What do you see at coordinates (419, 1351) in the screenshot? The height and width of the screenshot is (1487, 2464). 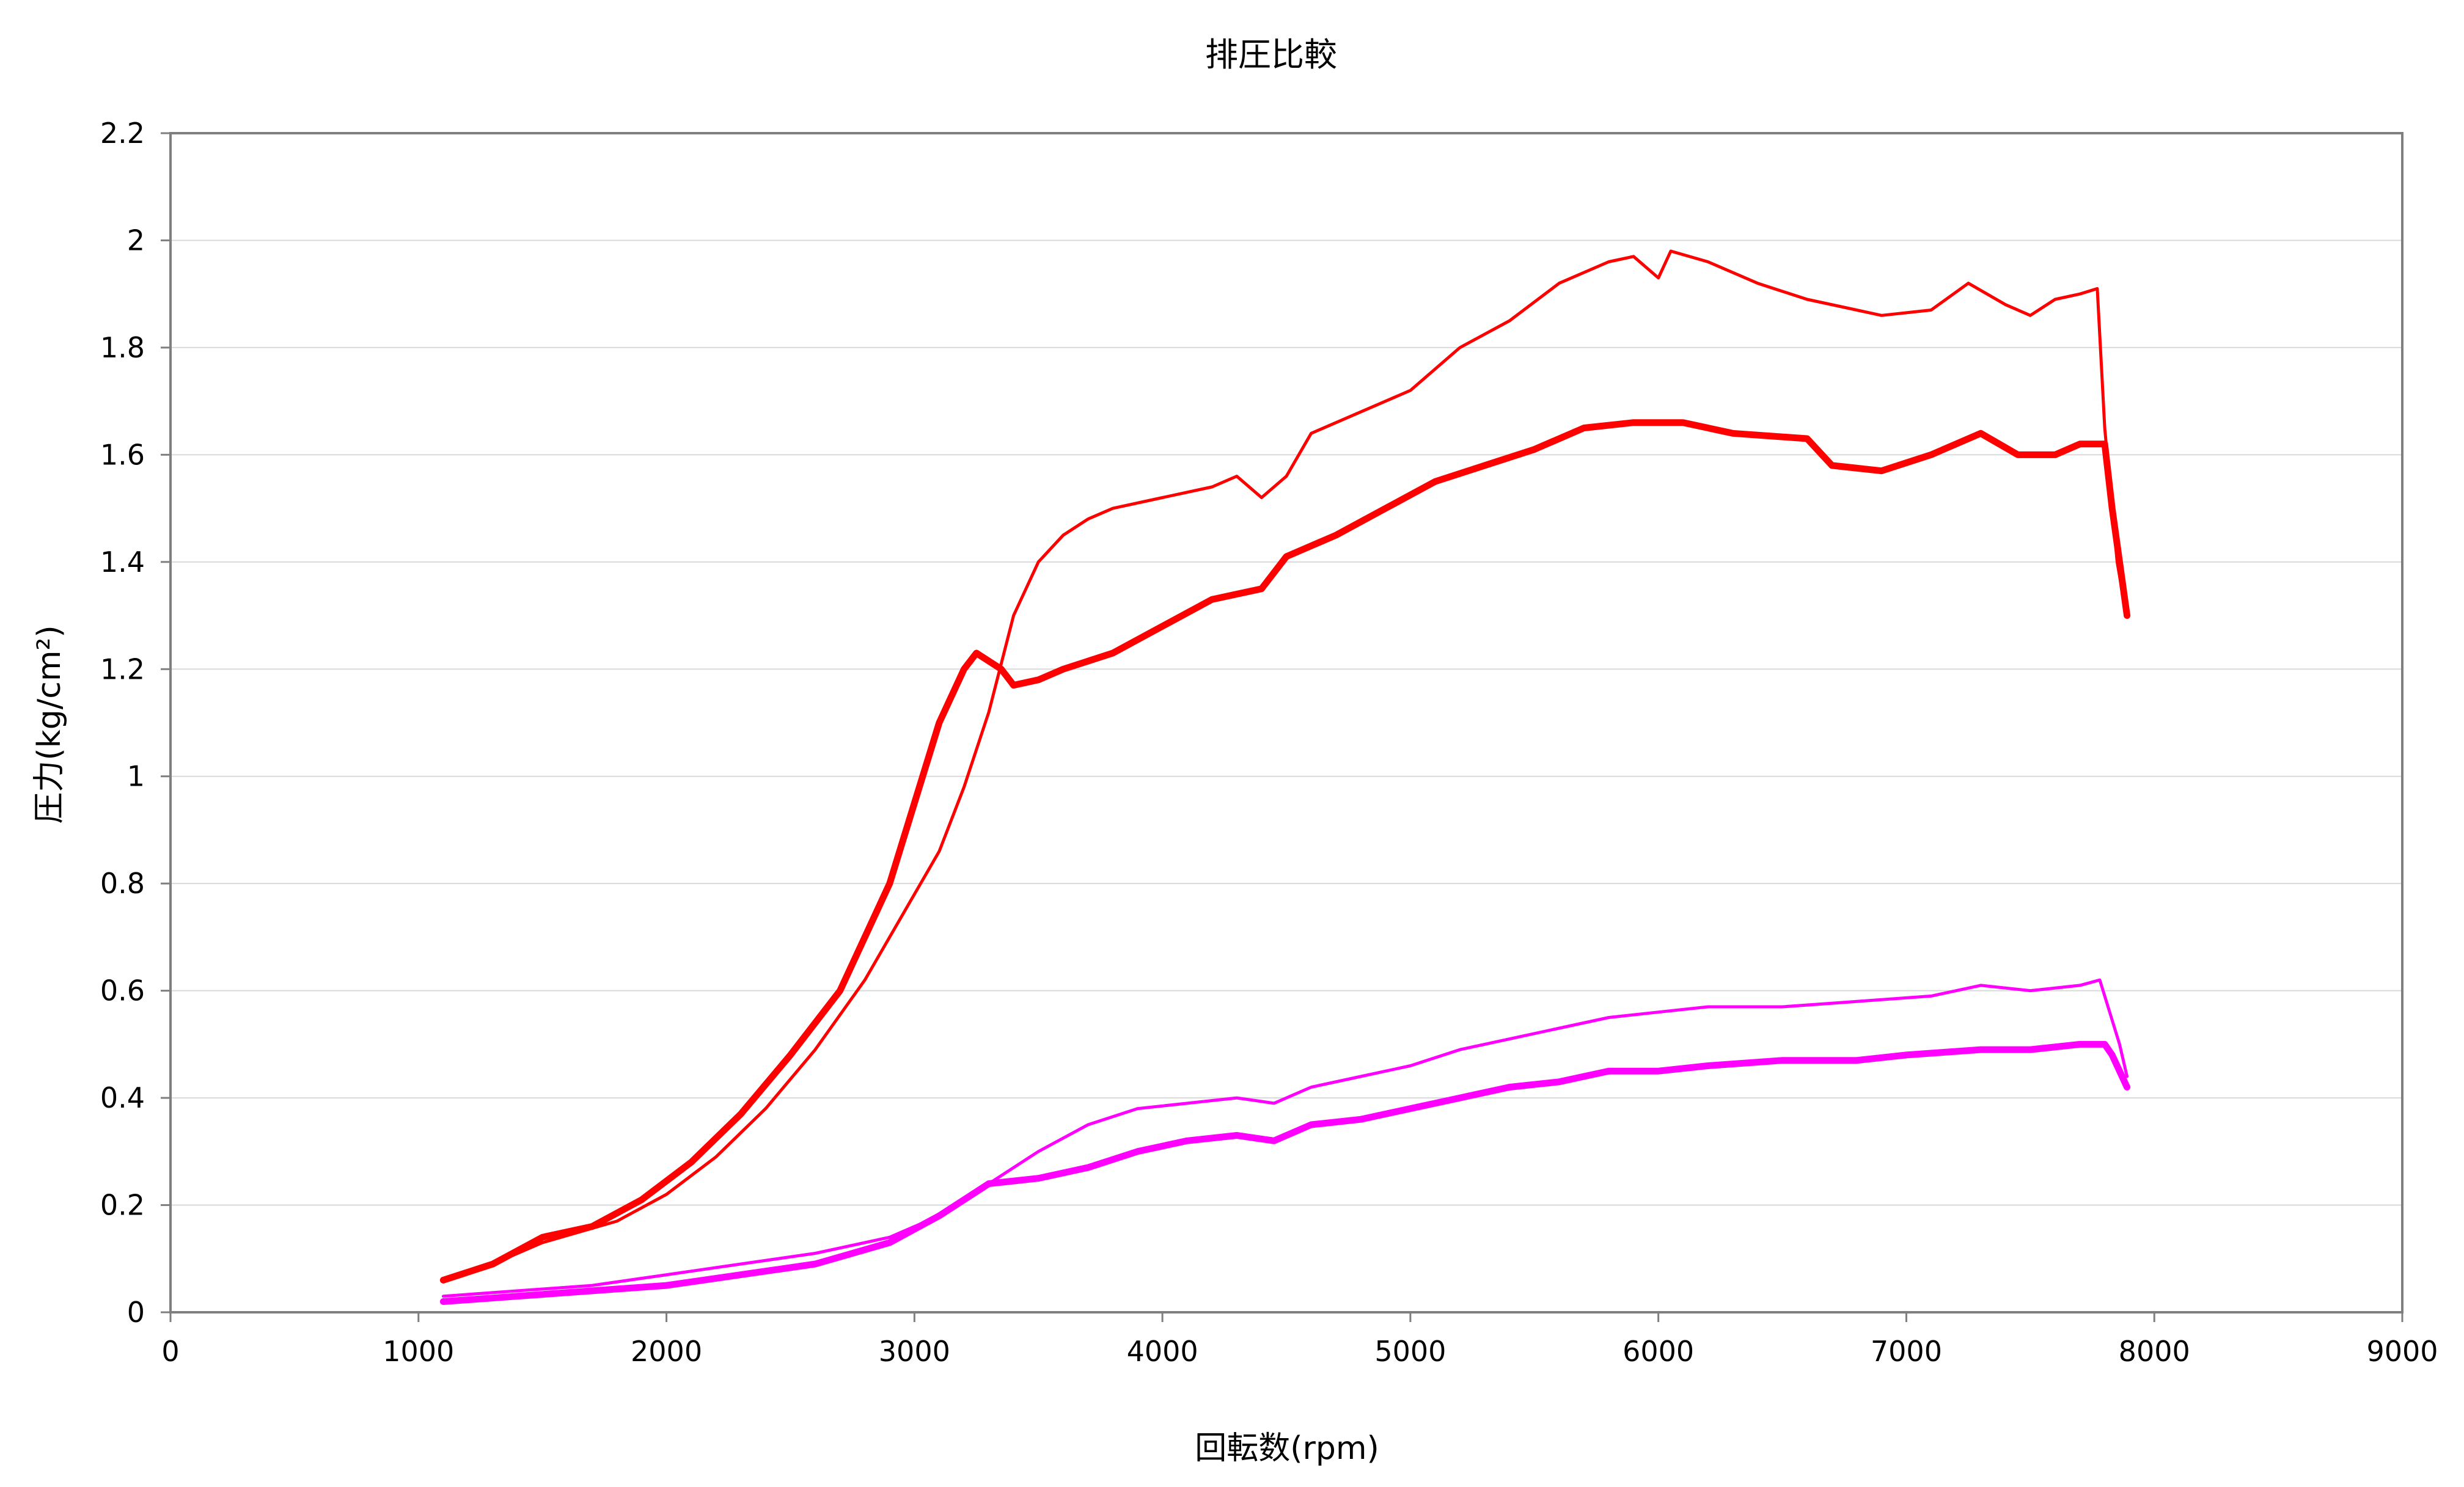 I see `x-tick-label: 1000` at bounding box center [419, 1351].